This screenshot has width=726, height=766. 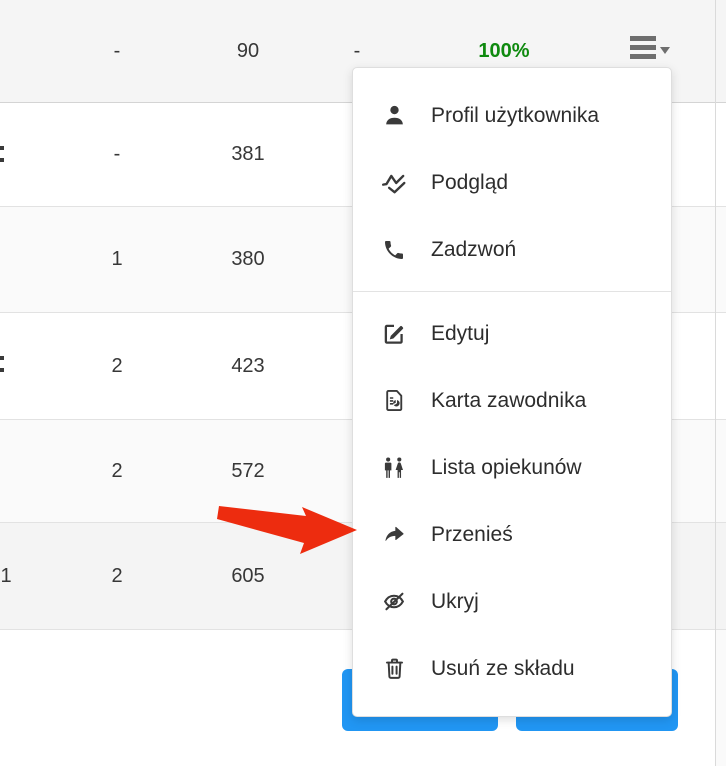 What do you see at coordinates (715, 383) in the screenshot?
I see `table-column-border` at bounding box center [715, 383].